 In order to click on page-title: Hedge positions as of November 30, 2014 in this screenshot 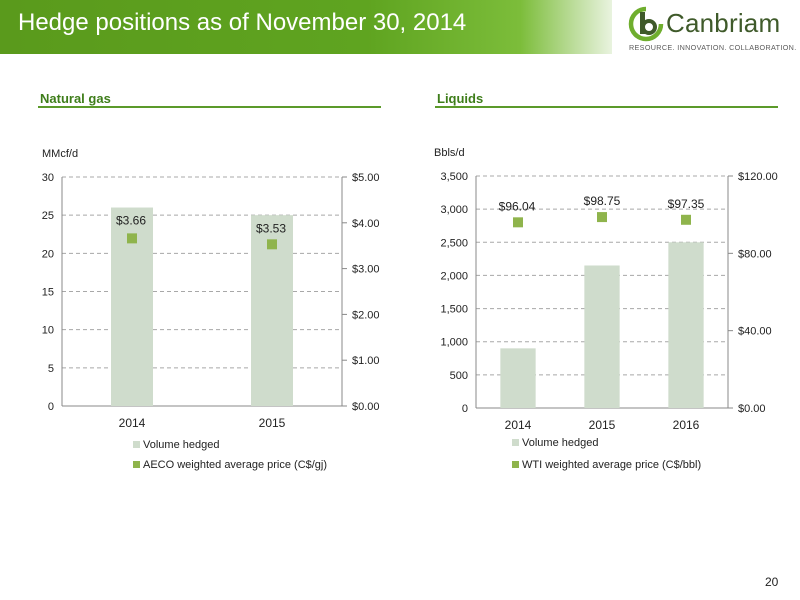, I will do `click(242, 22)`.